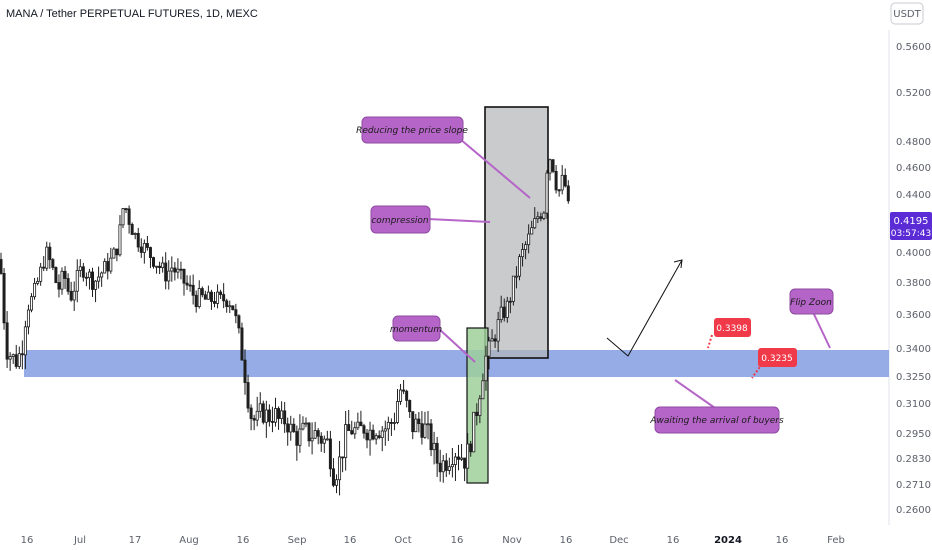 The height and width of the screenshot is (550, 932). I want to click on y-tick: 0.5200, so click(913, 93).